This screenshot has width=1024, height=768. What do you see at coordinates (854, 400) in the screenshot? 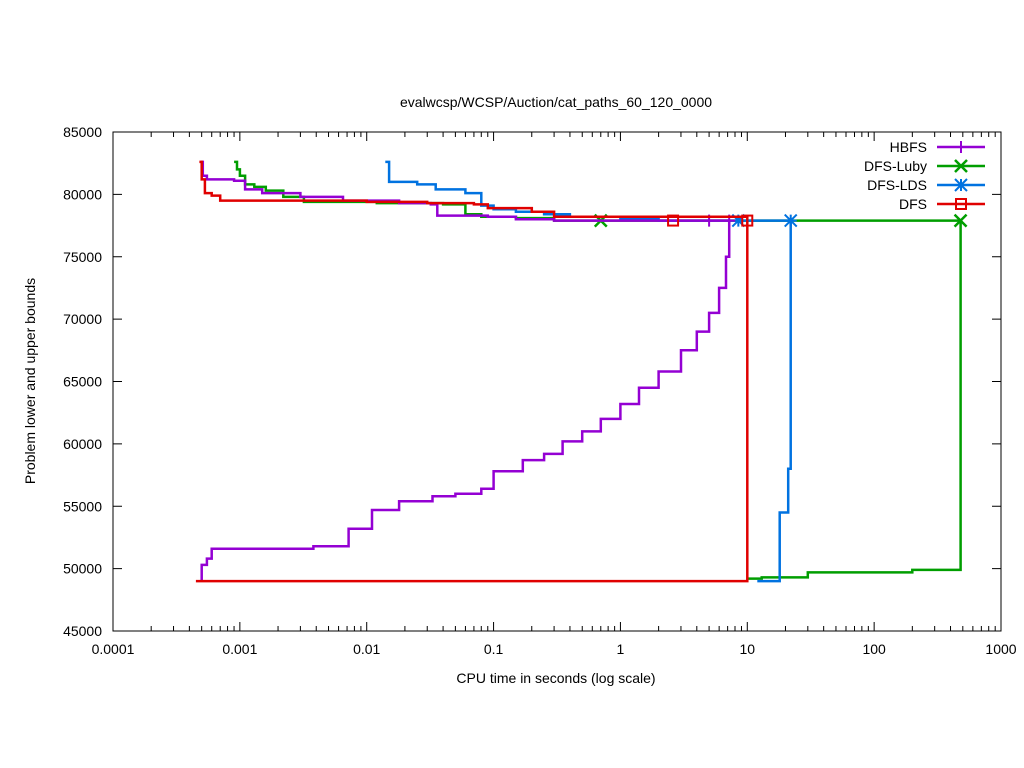
I see `lower-bound-line-dfs-luby` at bounding box center [854, 400].